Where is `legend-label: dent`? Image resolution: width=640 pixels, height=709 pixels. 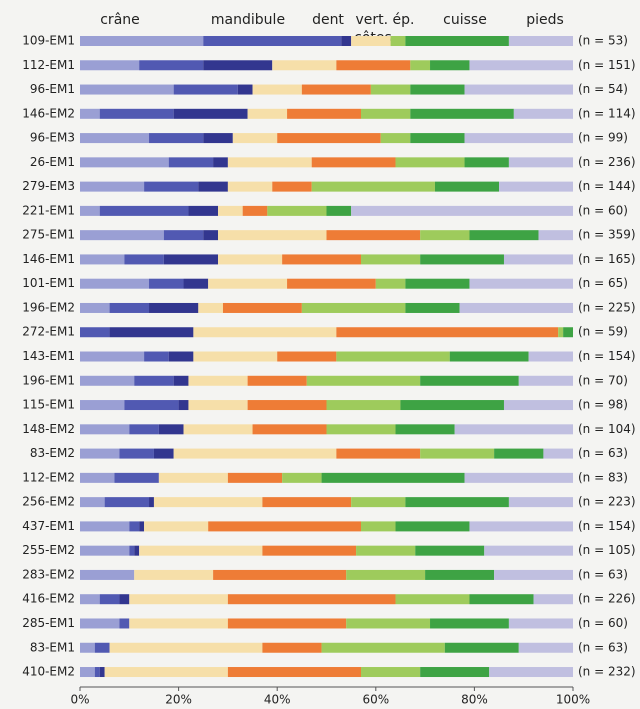
legend-label: dent is located at coordinates (328, 20).